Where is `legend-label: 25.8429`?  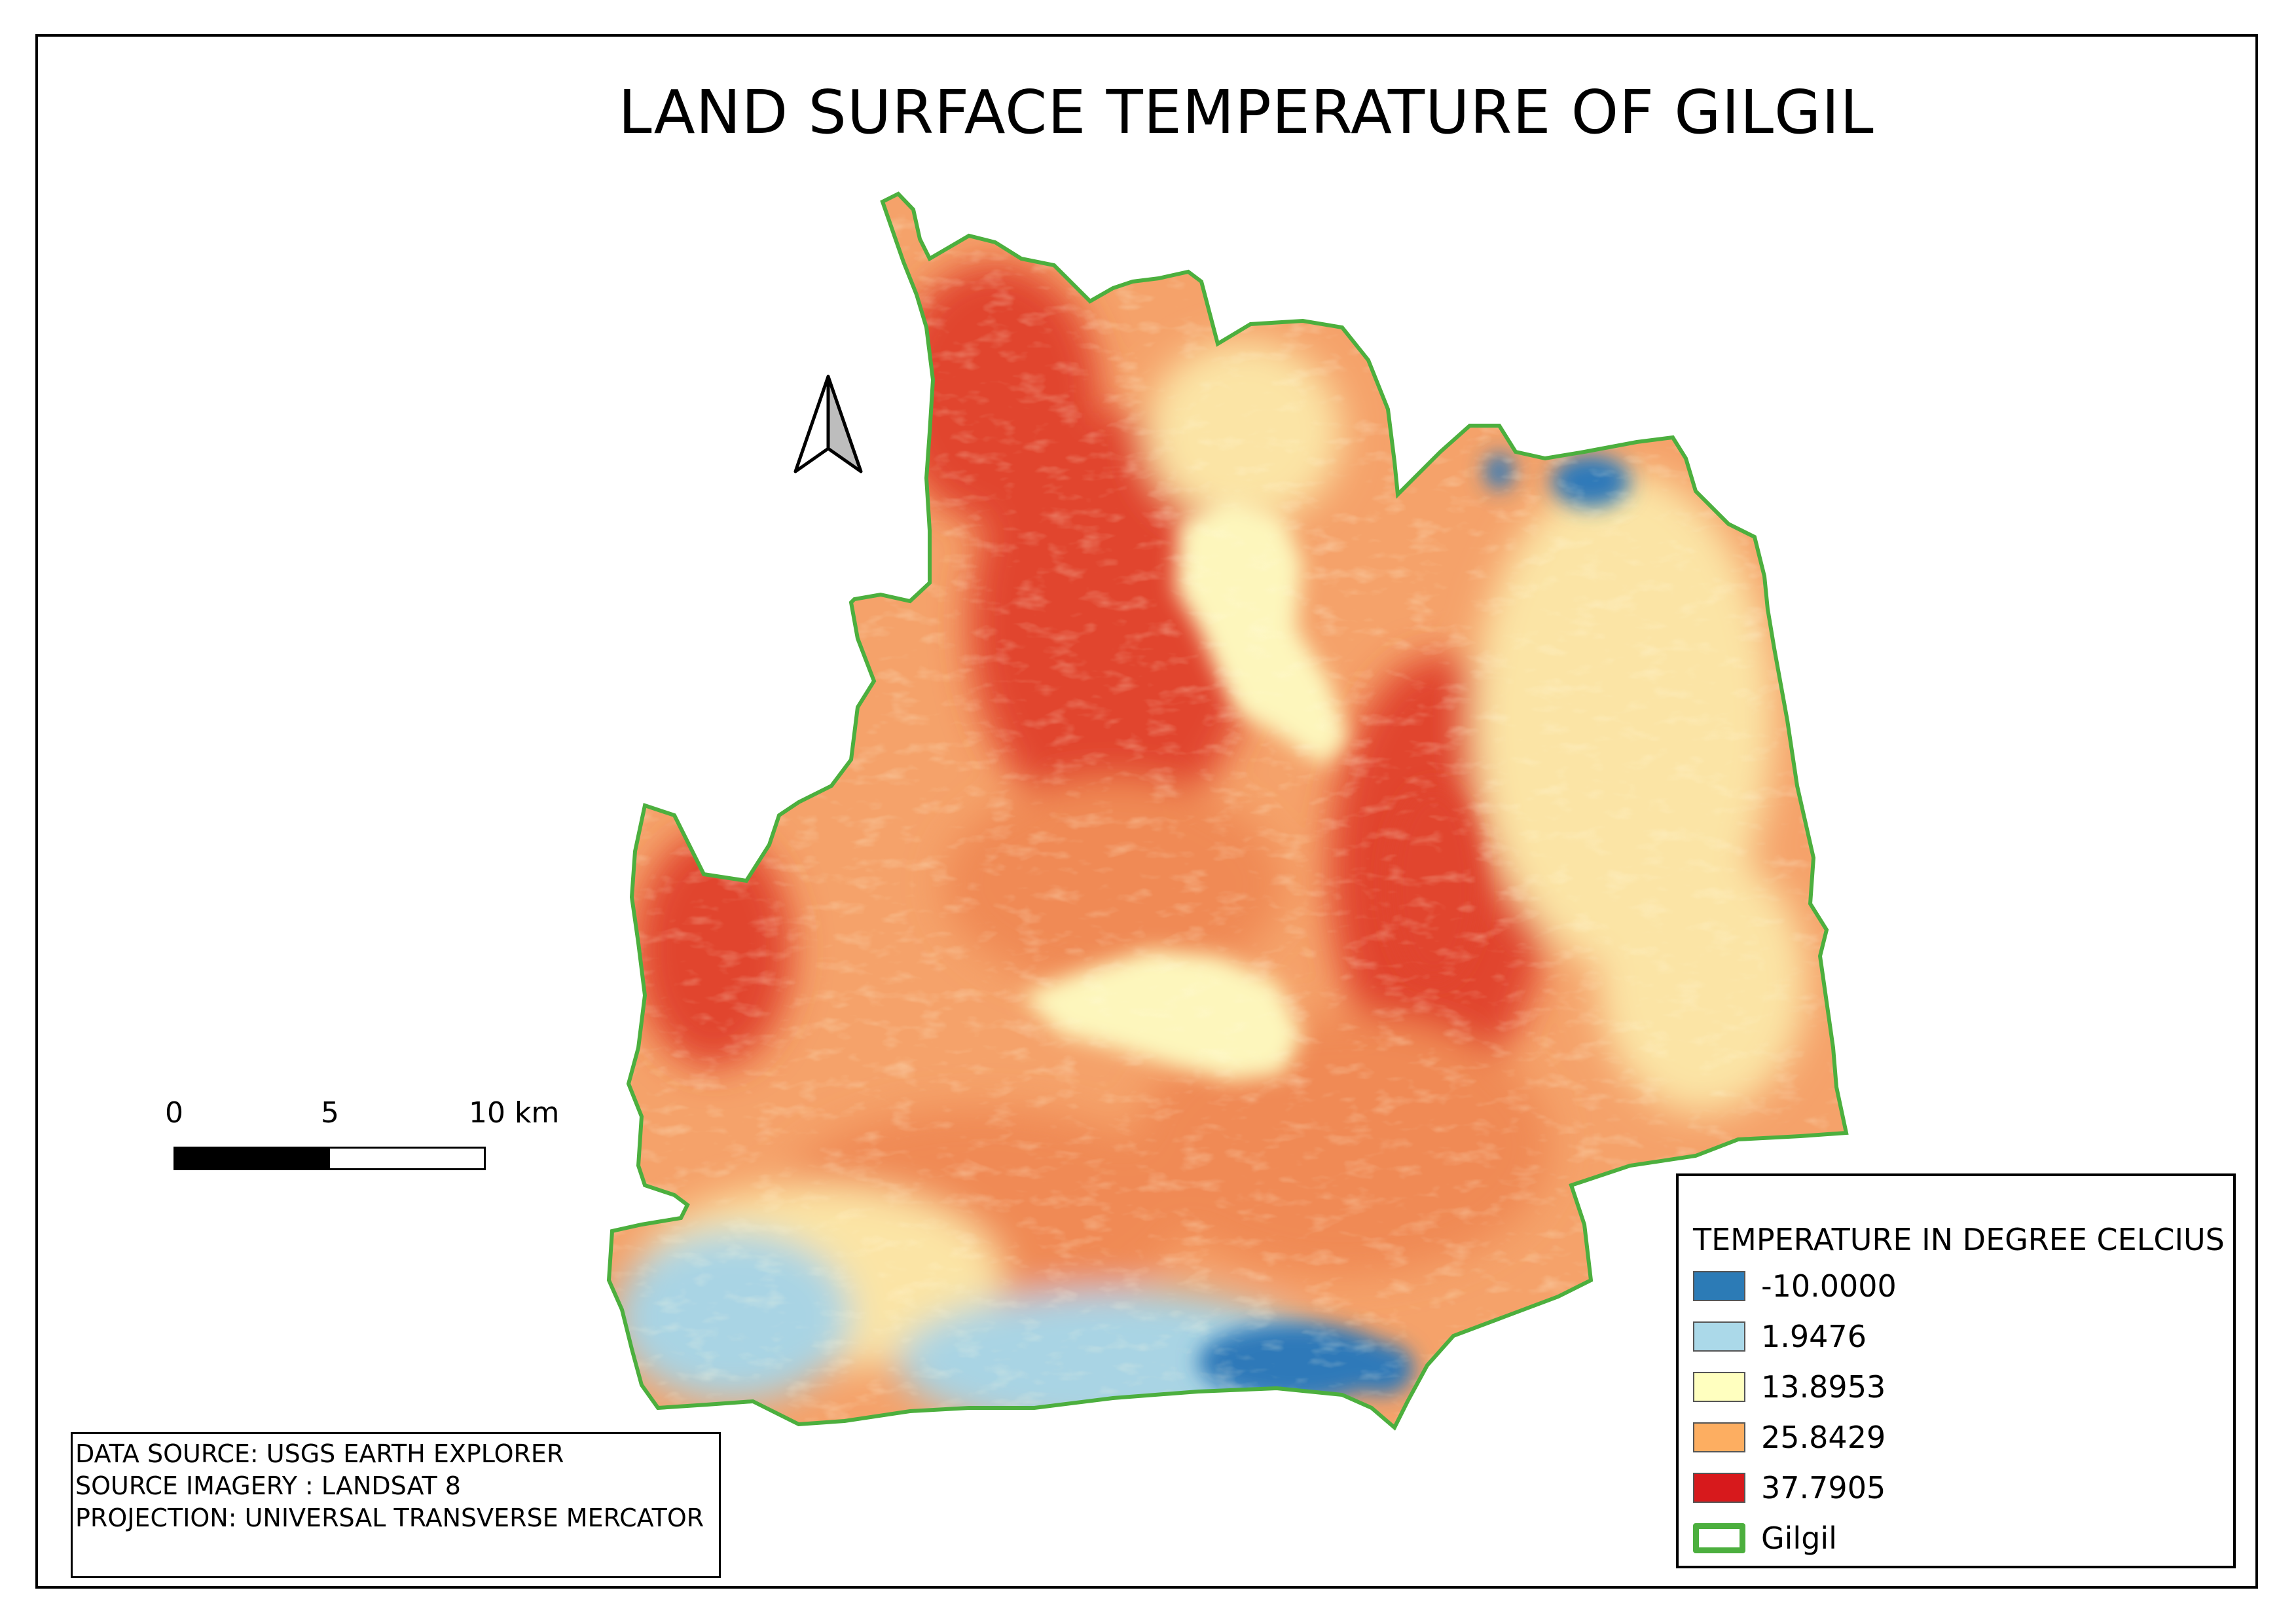 legend-label: 25.8429 is located at coordinates (1823, 1437).